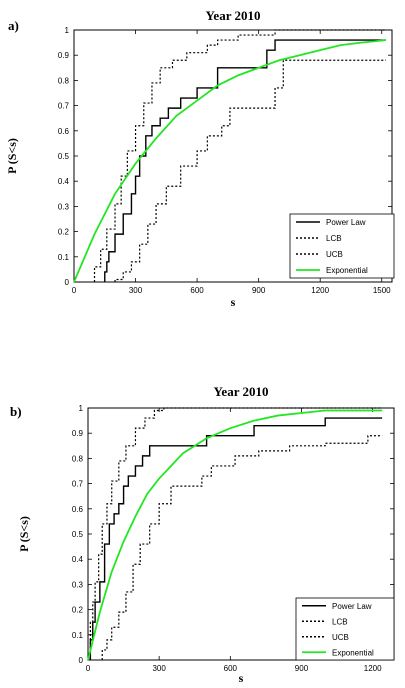 Image resolution: width=405 pixels, height=688 pixels. I want to click on panel-letter: b), so click(16, 411).